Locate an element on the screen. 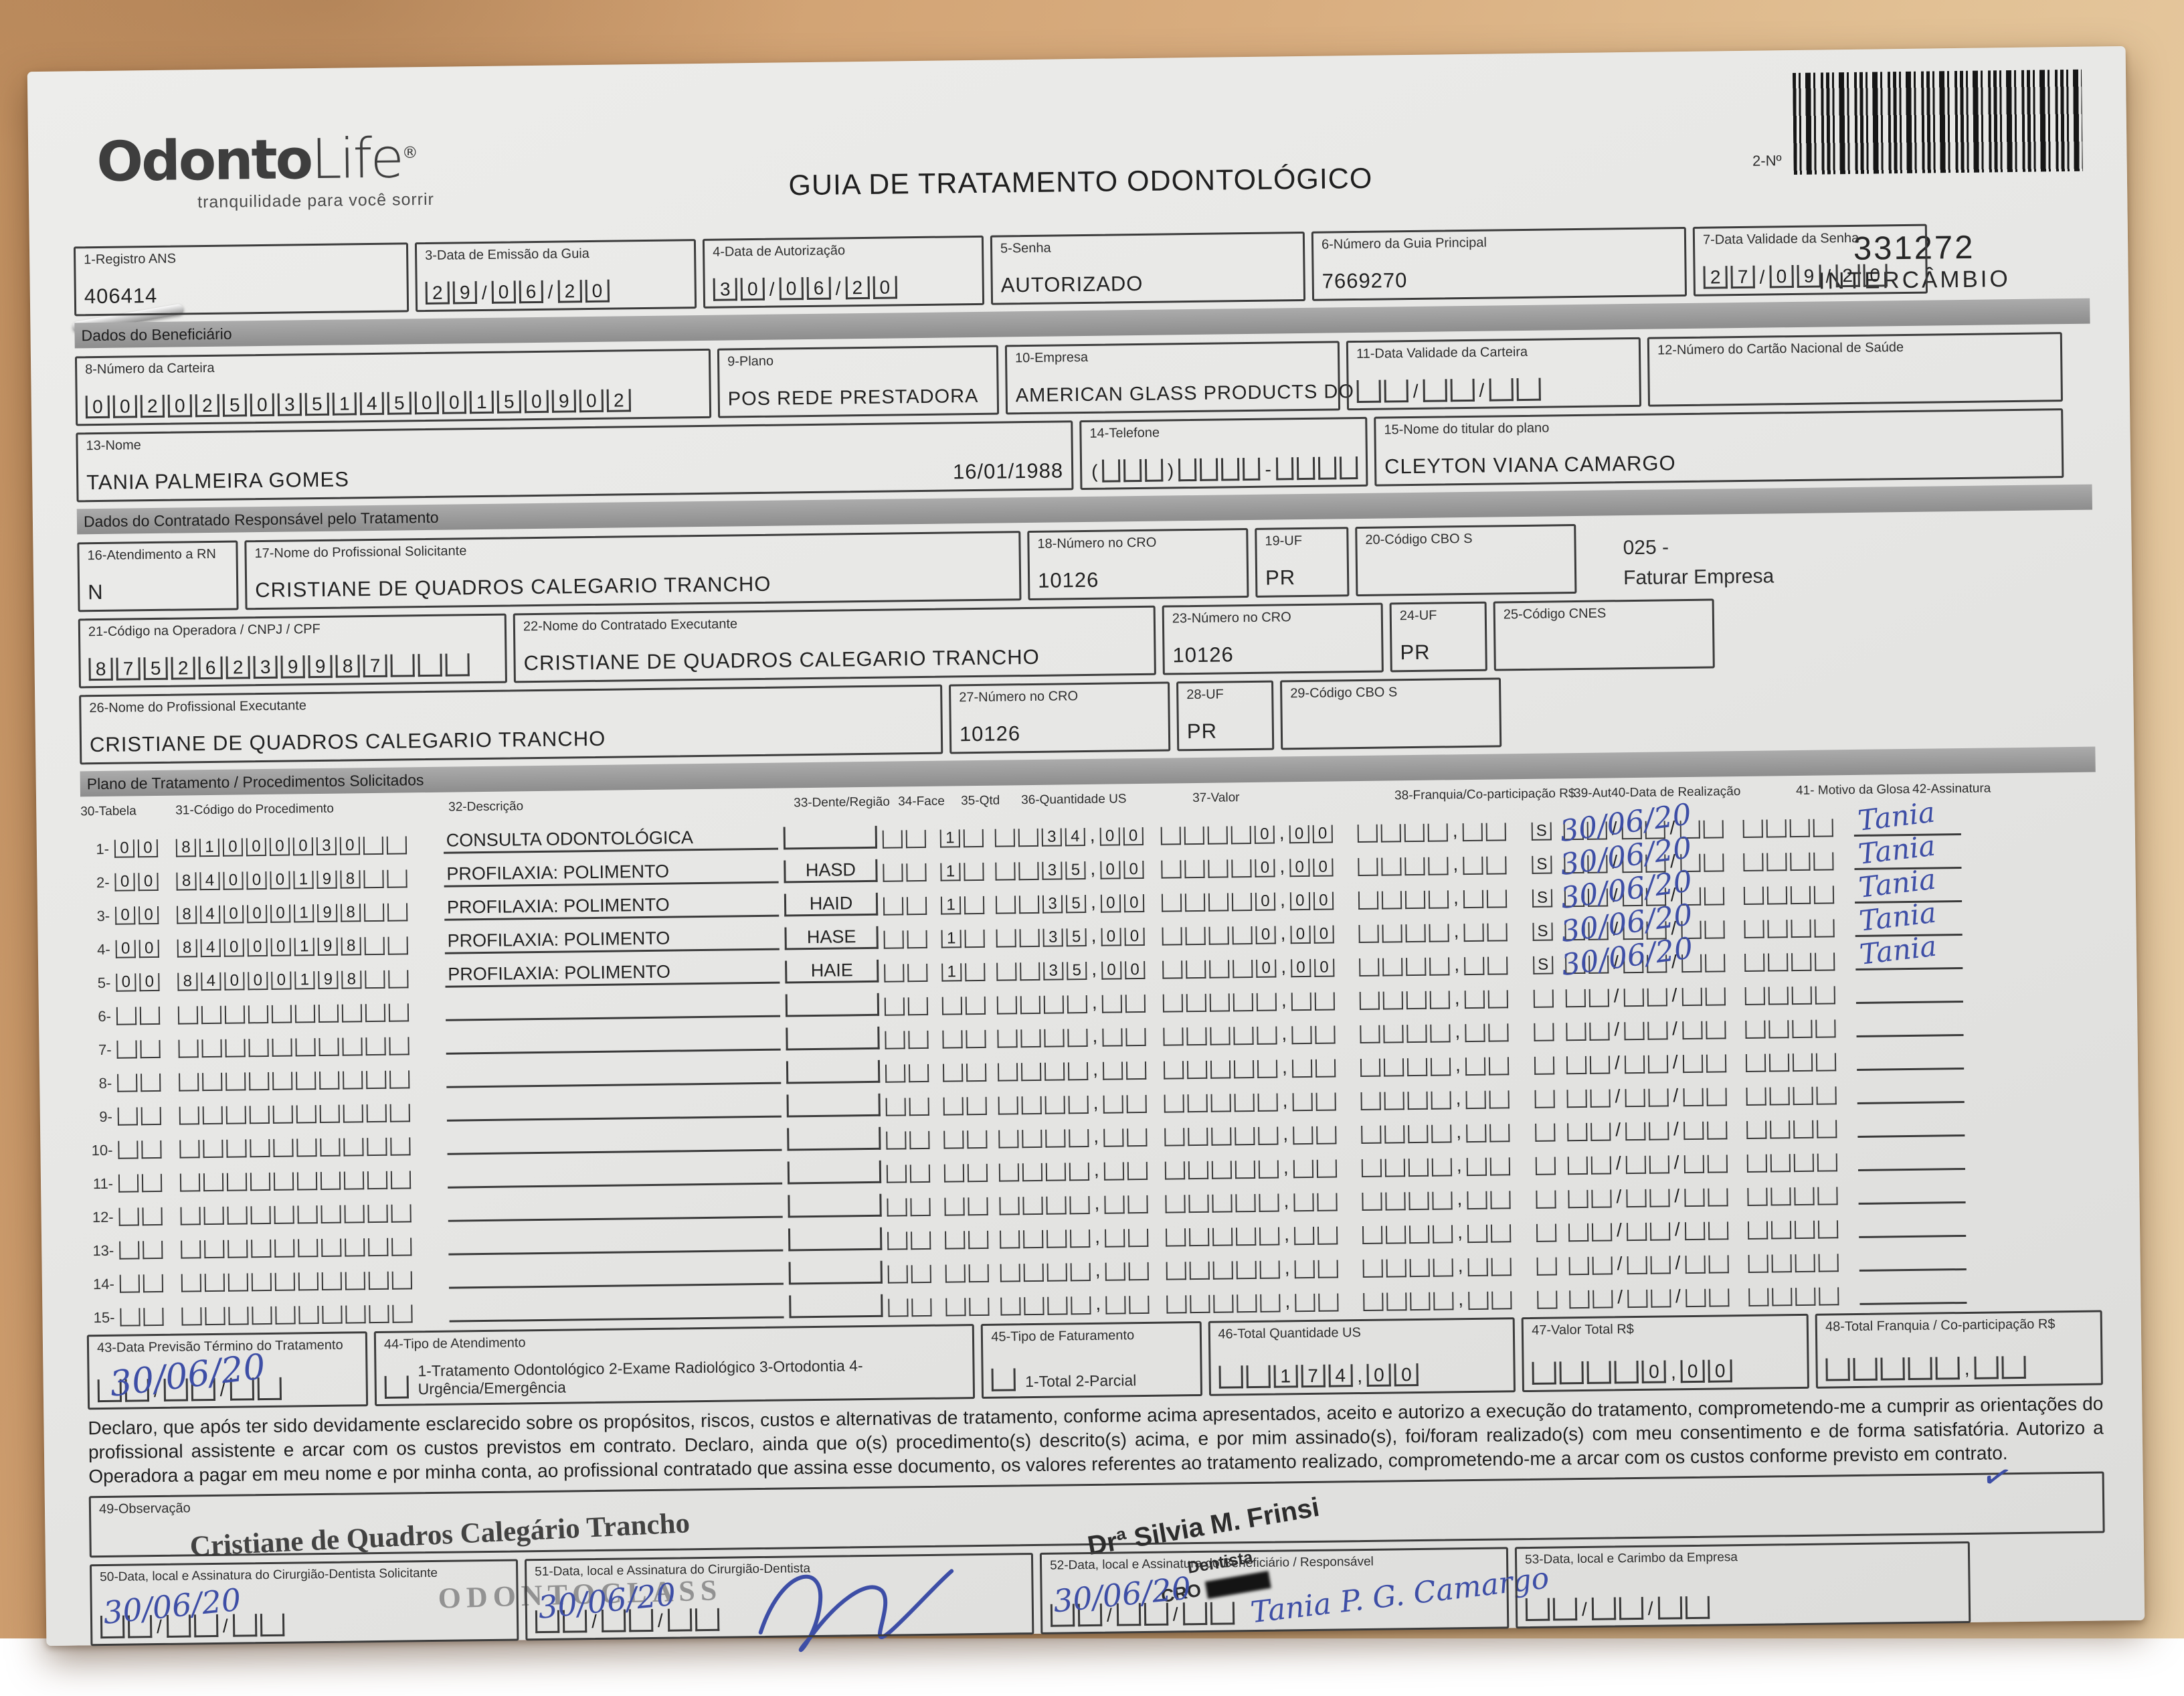  field-label: 11-Data Validade da Carteira is located at coordinates (1493, 352).